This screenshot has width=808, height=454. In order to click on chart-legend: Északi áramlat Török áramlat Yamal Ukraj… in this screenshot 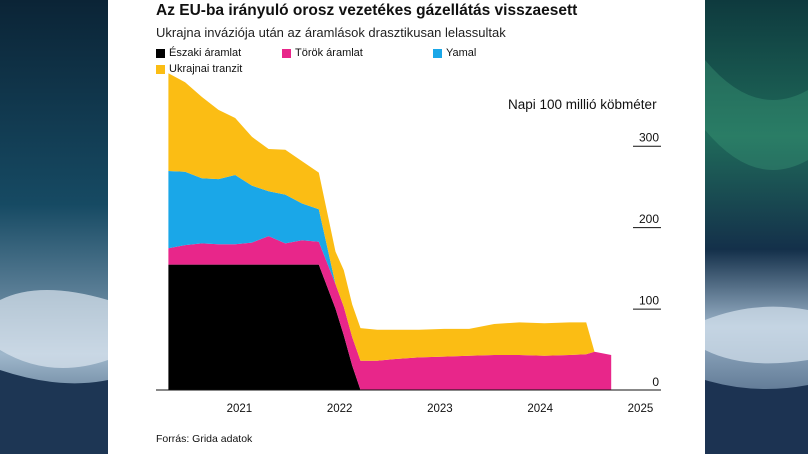, I will do `click(376, 62)`.